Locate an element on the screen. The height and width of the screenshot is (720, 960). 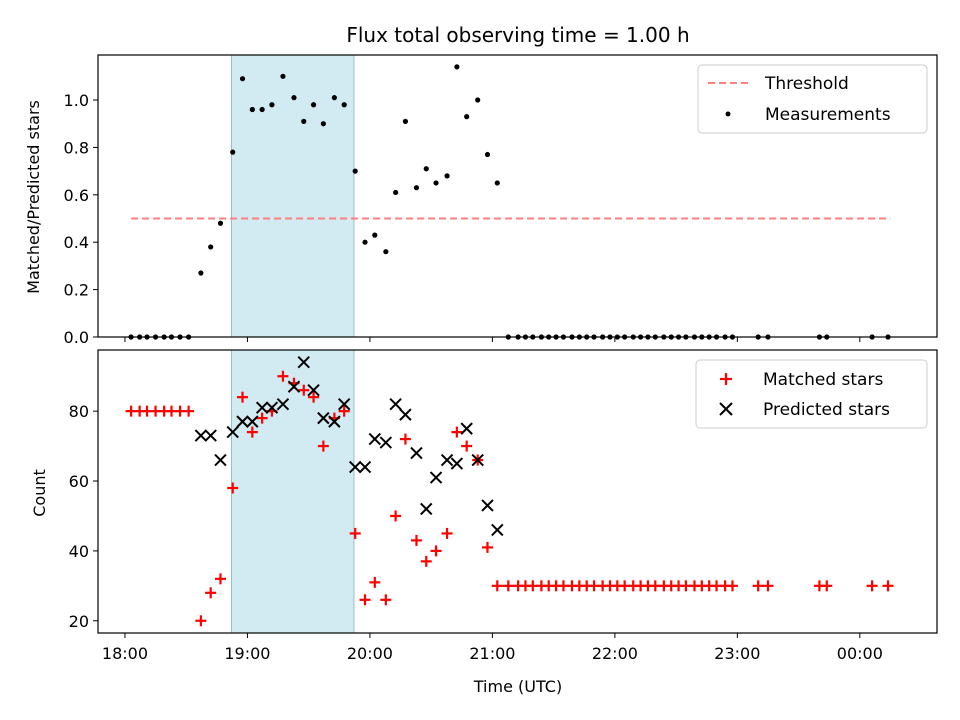
chart-title: Flux total observing time = 1.00 h is located at coordinates (517, 35).